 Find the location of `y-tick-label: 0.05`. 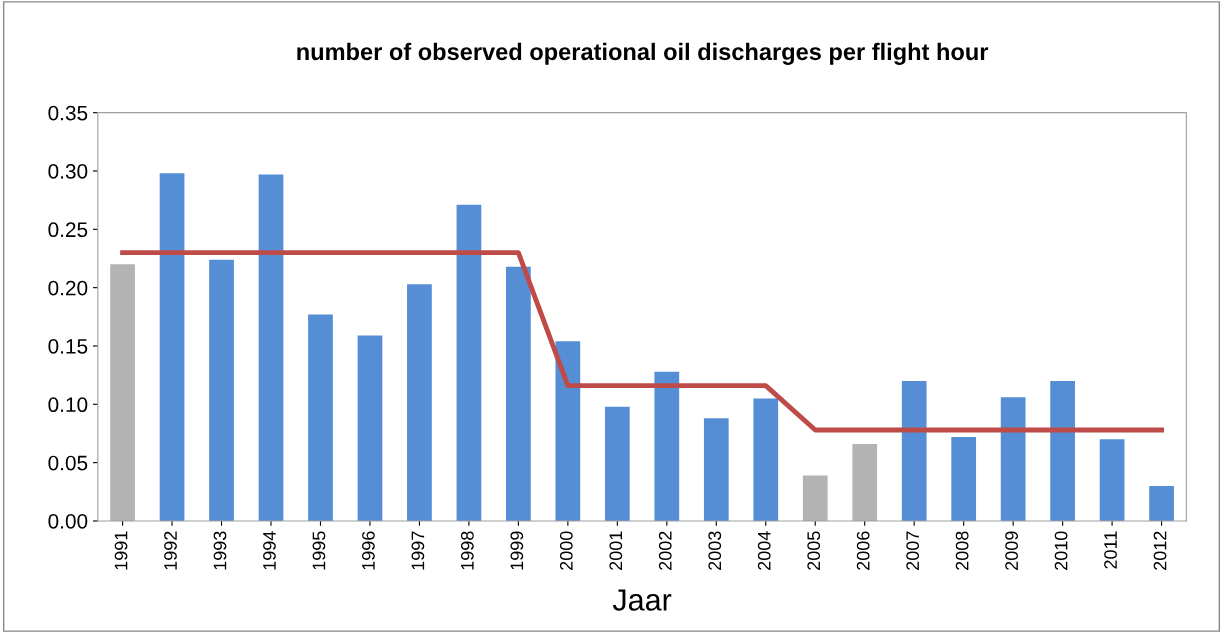

y-tick-label: 0.05 is located at coordinates (68, 463).